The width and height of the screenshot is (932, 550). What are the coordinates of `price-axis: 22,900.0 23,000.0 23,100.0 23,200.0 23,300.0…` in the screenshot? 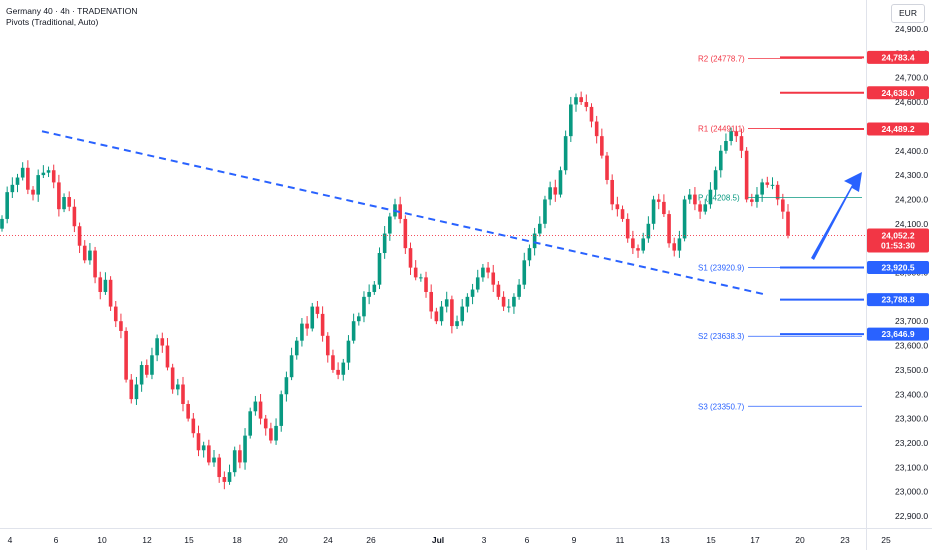 It's located at (898, 272).